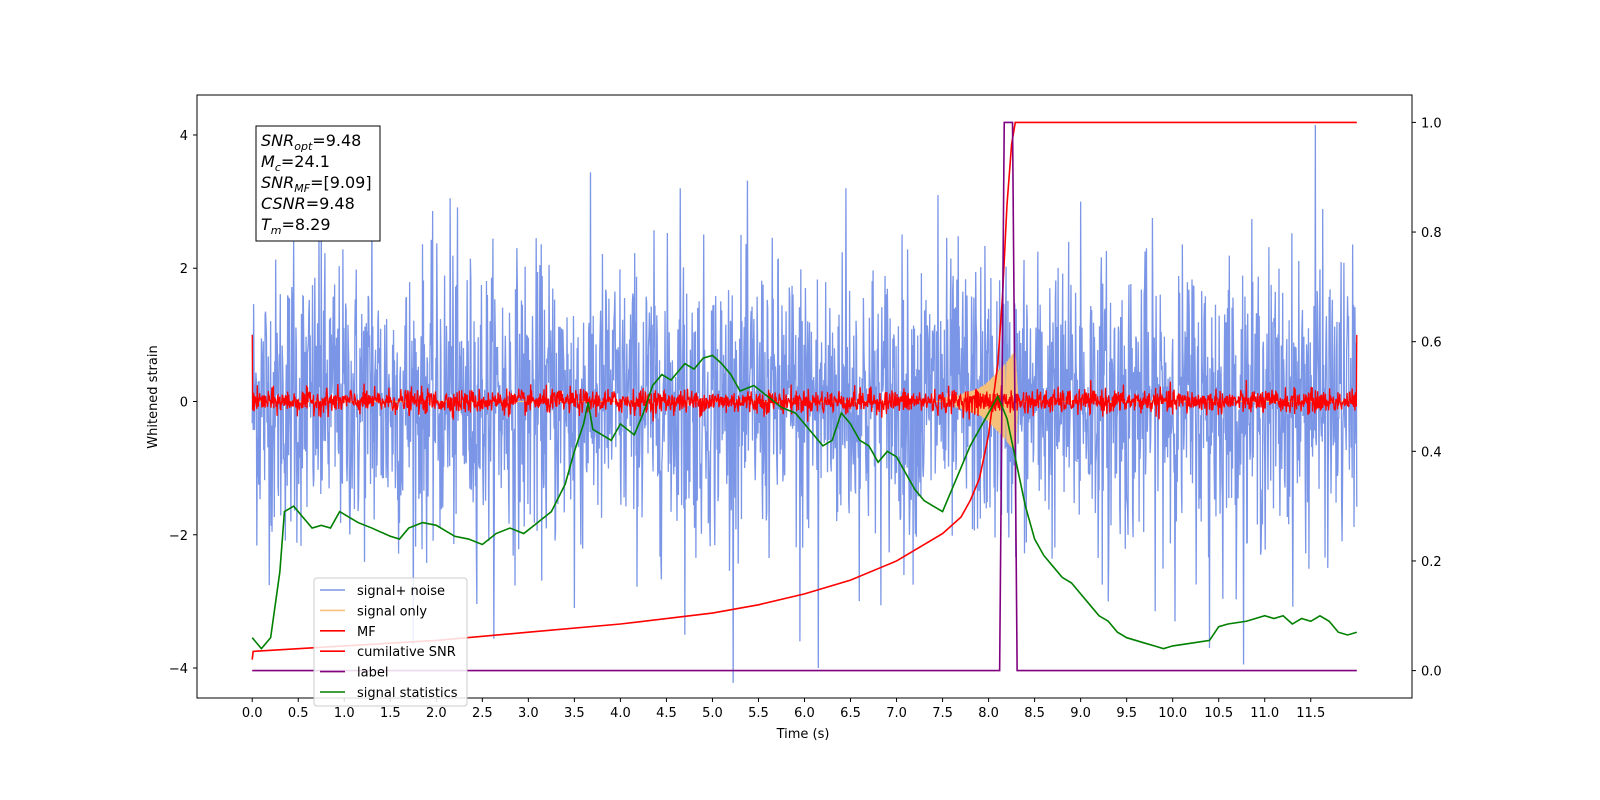  I want to click on annotation-line: SNRMF=[9.09], so click(316, 184).